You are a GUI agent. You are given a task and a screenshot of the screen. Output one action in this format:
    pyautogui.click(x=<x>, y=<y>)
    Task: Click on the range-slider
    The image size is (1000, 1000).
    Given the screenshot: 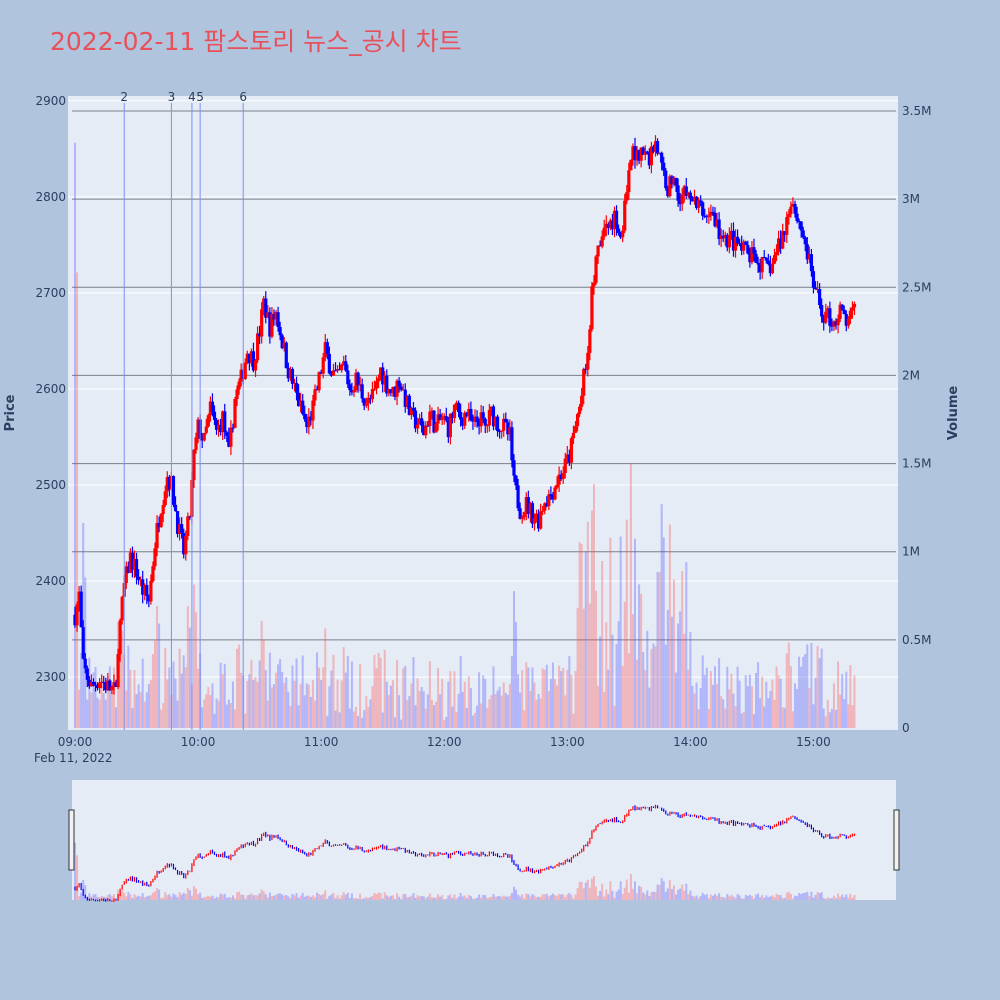 What is the action you would take?
    pyautogui.click(x=484, y=840)
    